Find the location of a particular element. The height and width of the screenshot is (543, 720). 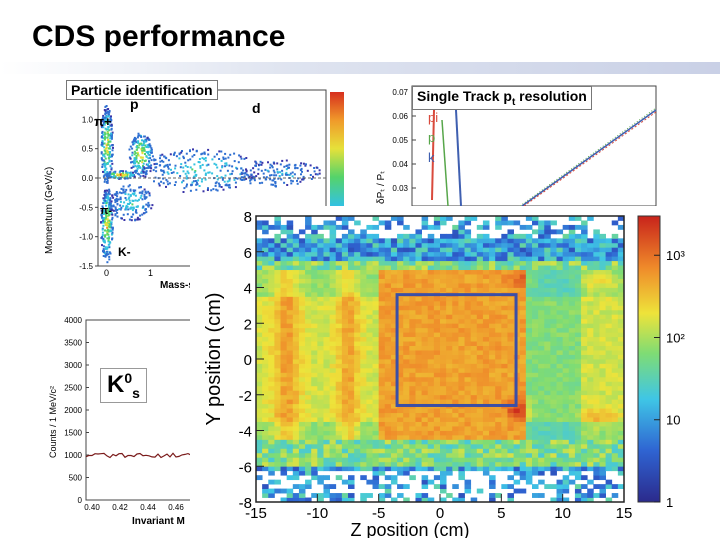

heatmap-ytick-label: 2 is located at coordinates (248, 324).